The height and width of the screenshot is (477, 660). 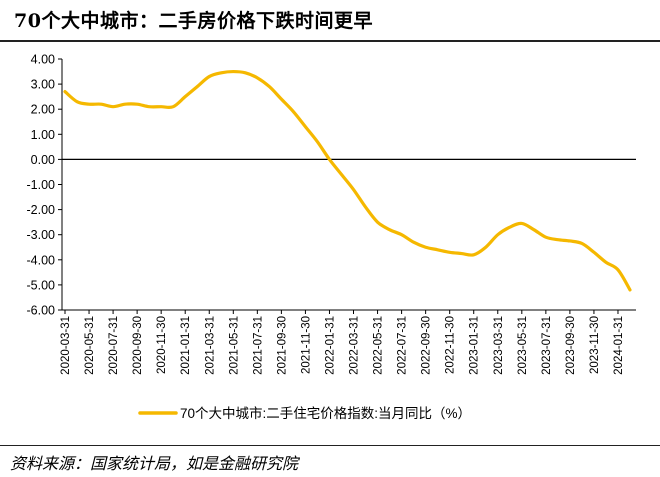 I want to click on chart-title: 70个大中城市：二手房价格下跌时间更早, so click(x=193, y=21).